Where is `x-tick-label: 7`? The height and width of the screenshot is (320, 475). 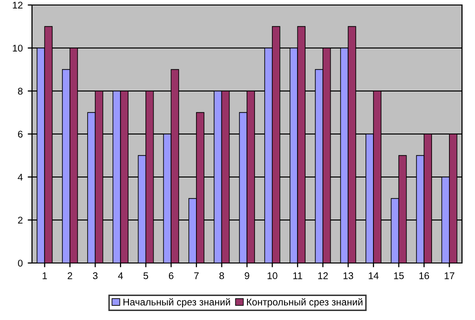
x-tick-label: 7 is located at coordinates (196, 276).